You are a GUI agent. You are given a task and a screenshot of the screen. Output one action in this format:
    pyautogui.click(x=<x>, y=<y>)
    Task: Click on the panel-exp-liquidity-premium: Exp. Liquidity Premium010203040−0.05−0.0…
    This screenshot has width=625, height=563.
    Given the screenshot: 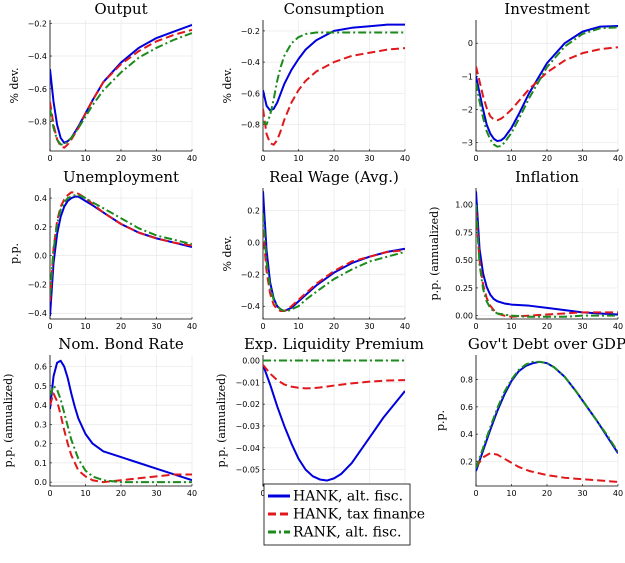 What is the action you would take?
    pyautogui.click(x=319, y=416)
    